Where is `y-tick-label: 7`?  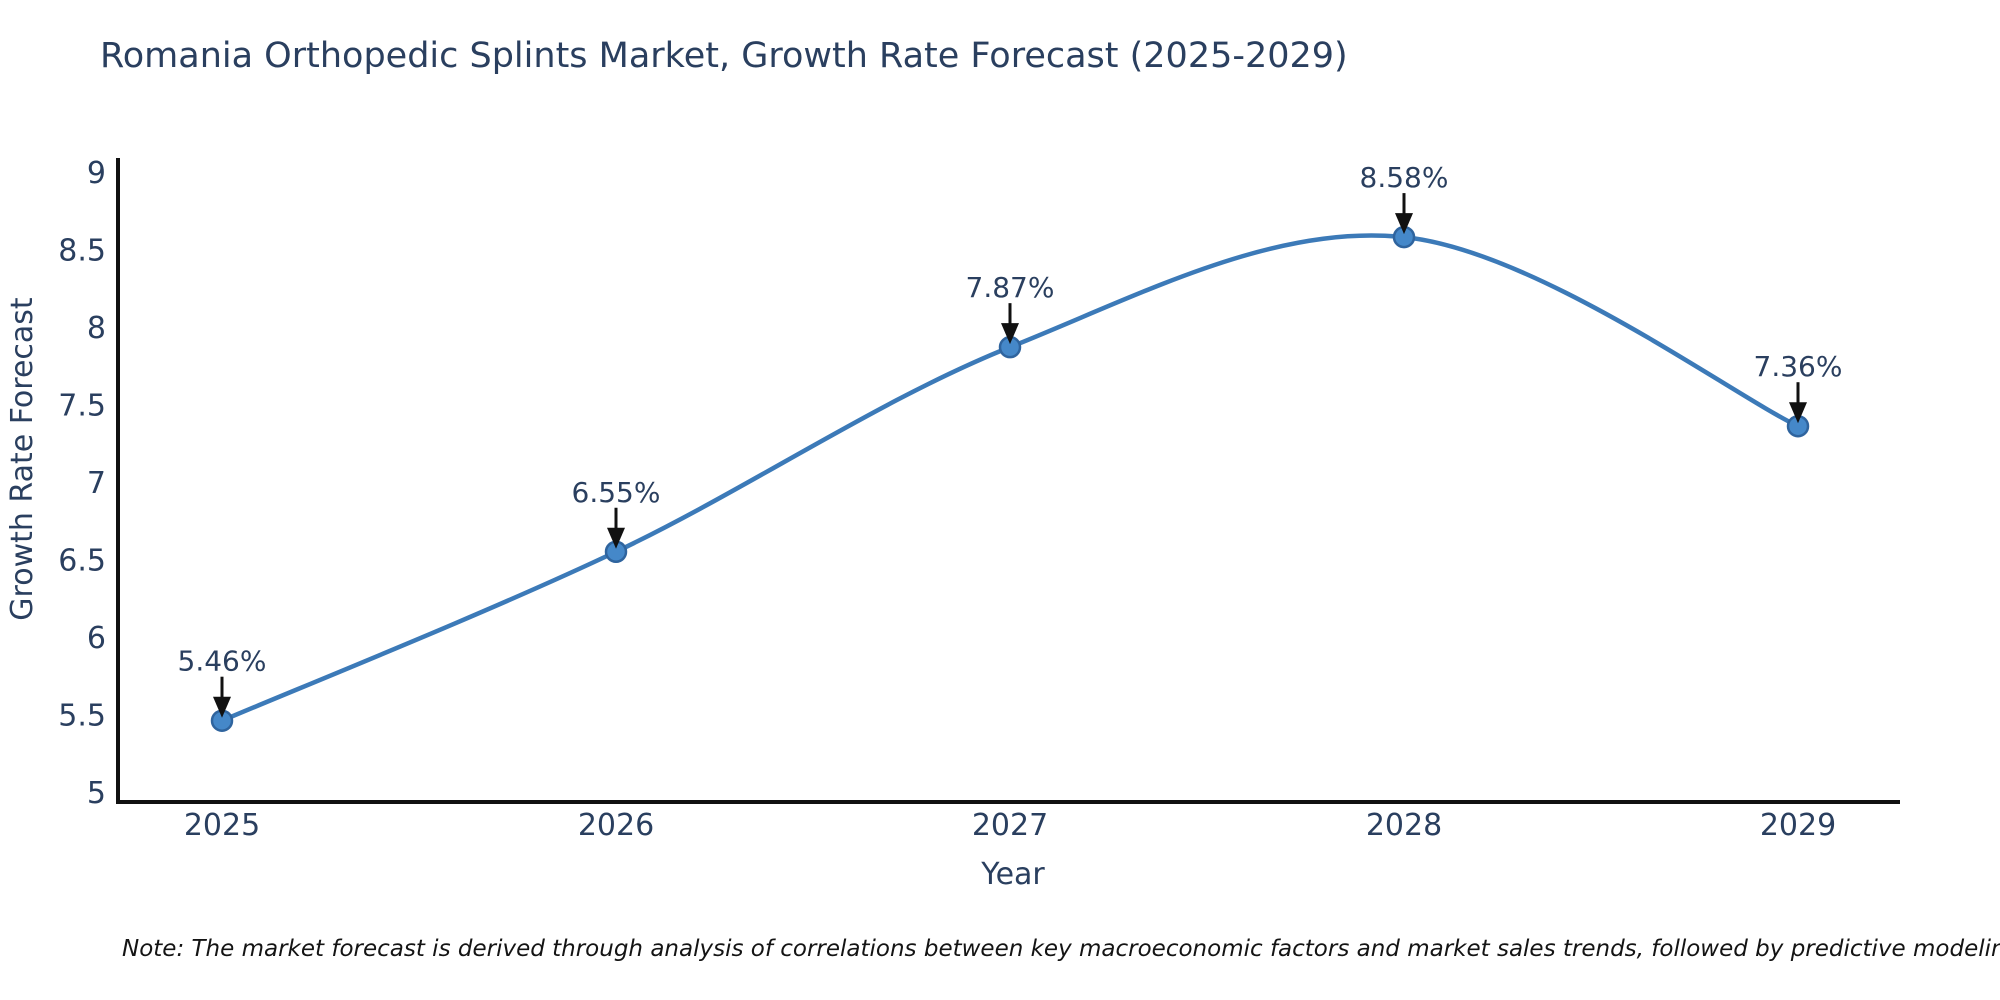 y-tick-label: 7 is located at coordinates (96, 483).